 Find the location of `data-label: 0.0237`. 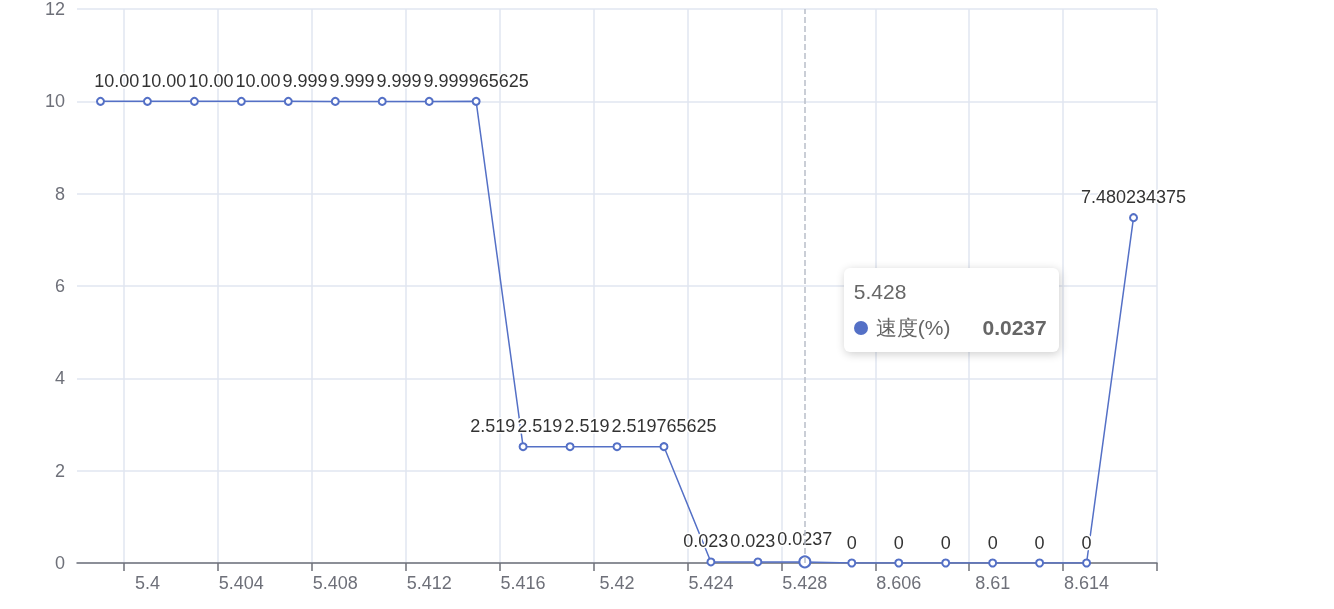

data-label: 0.0237 is located at coordinates (805, 539).